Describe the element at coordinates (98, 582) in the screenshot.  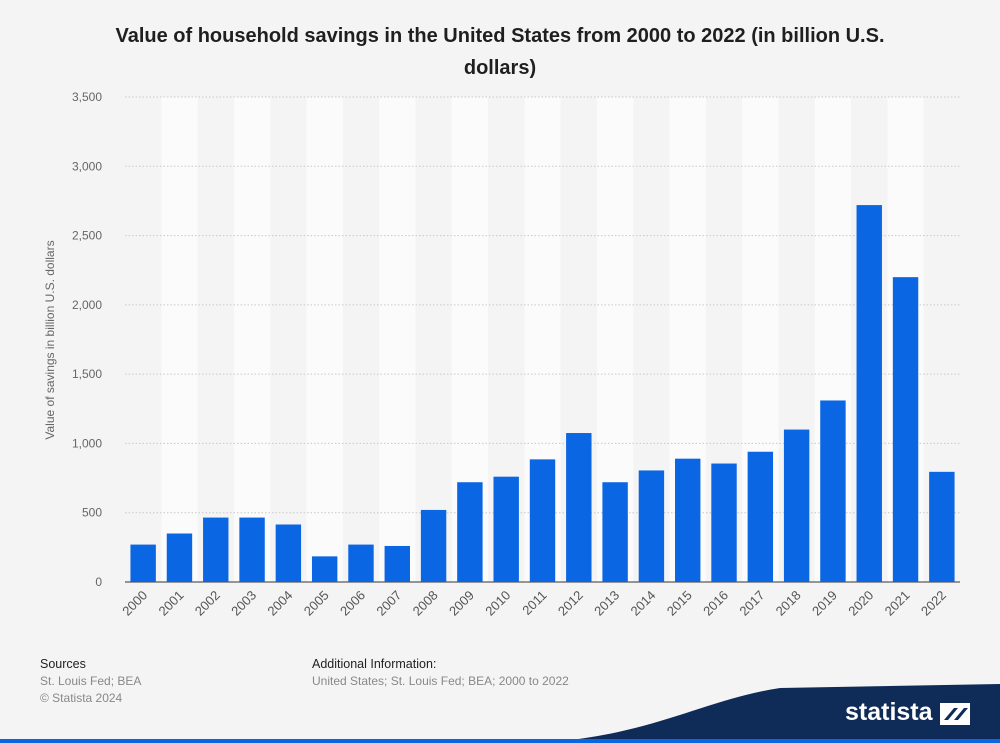
I see `y-tick-label: 0` at that location.